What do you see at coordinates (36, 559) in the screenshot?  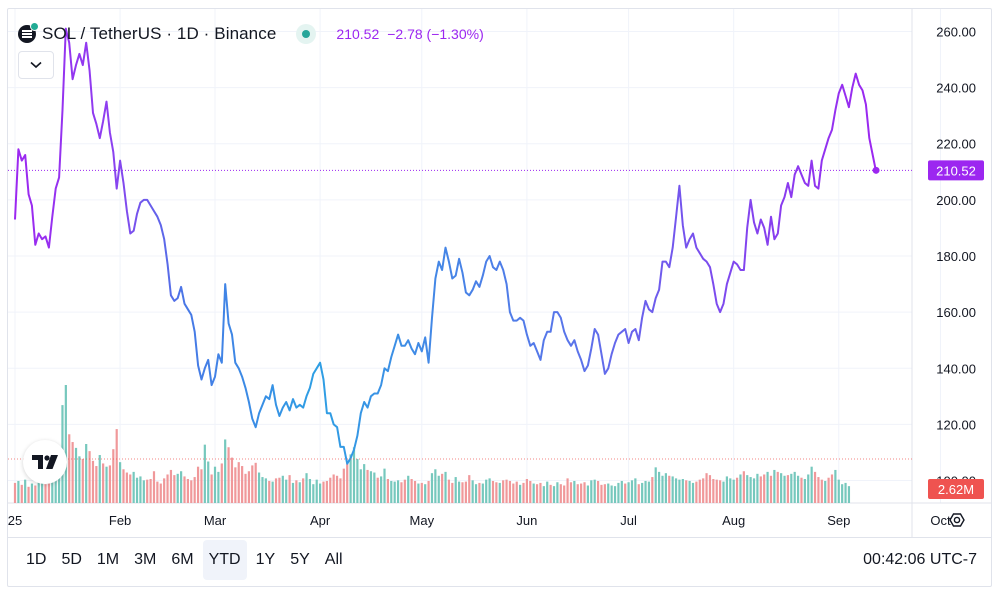 I see `range-button-1d: 1D` at bounding box center [36, 559].